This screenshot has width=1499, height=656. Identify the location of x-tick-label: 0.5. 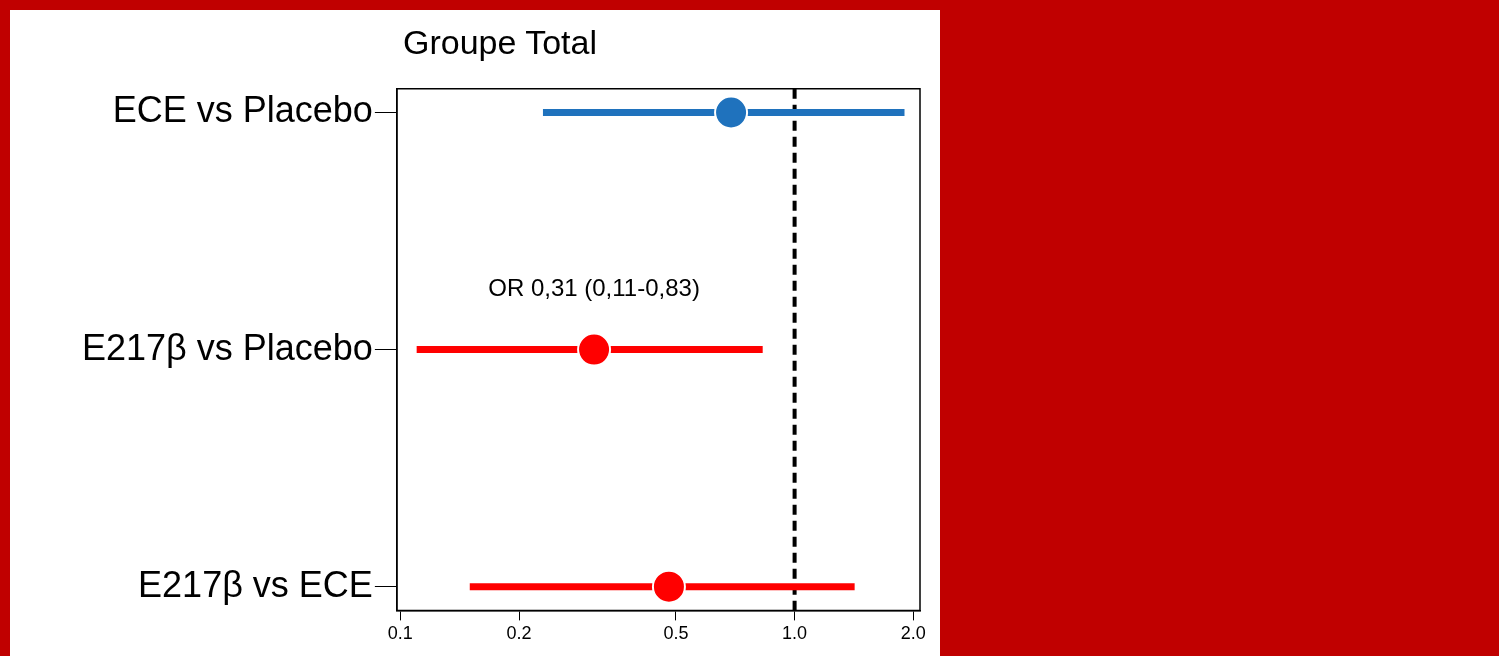
(676, 633).